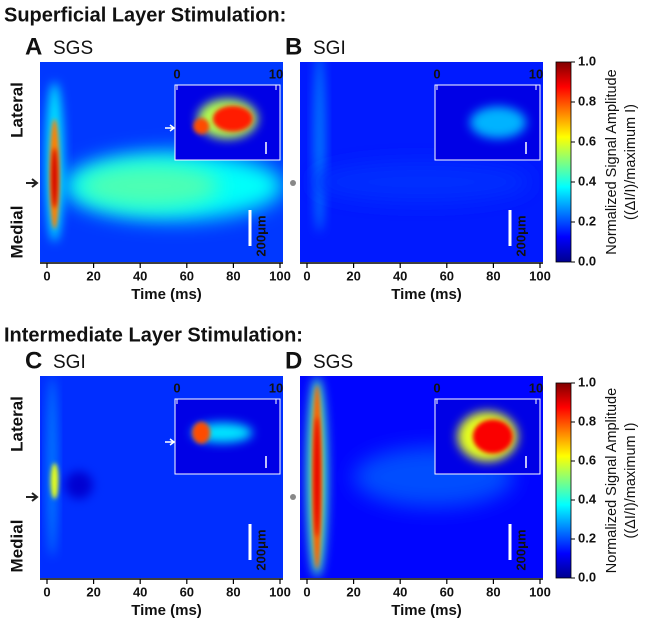  What do you see at coordinates (293, 46) in the screenshot?
I see `panel-letter: B` at bounding box center [293, 46].